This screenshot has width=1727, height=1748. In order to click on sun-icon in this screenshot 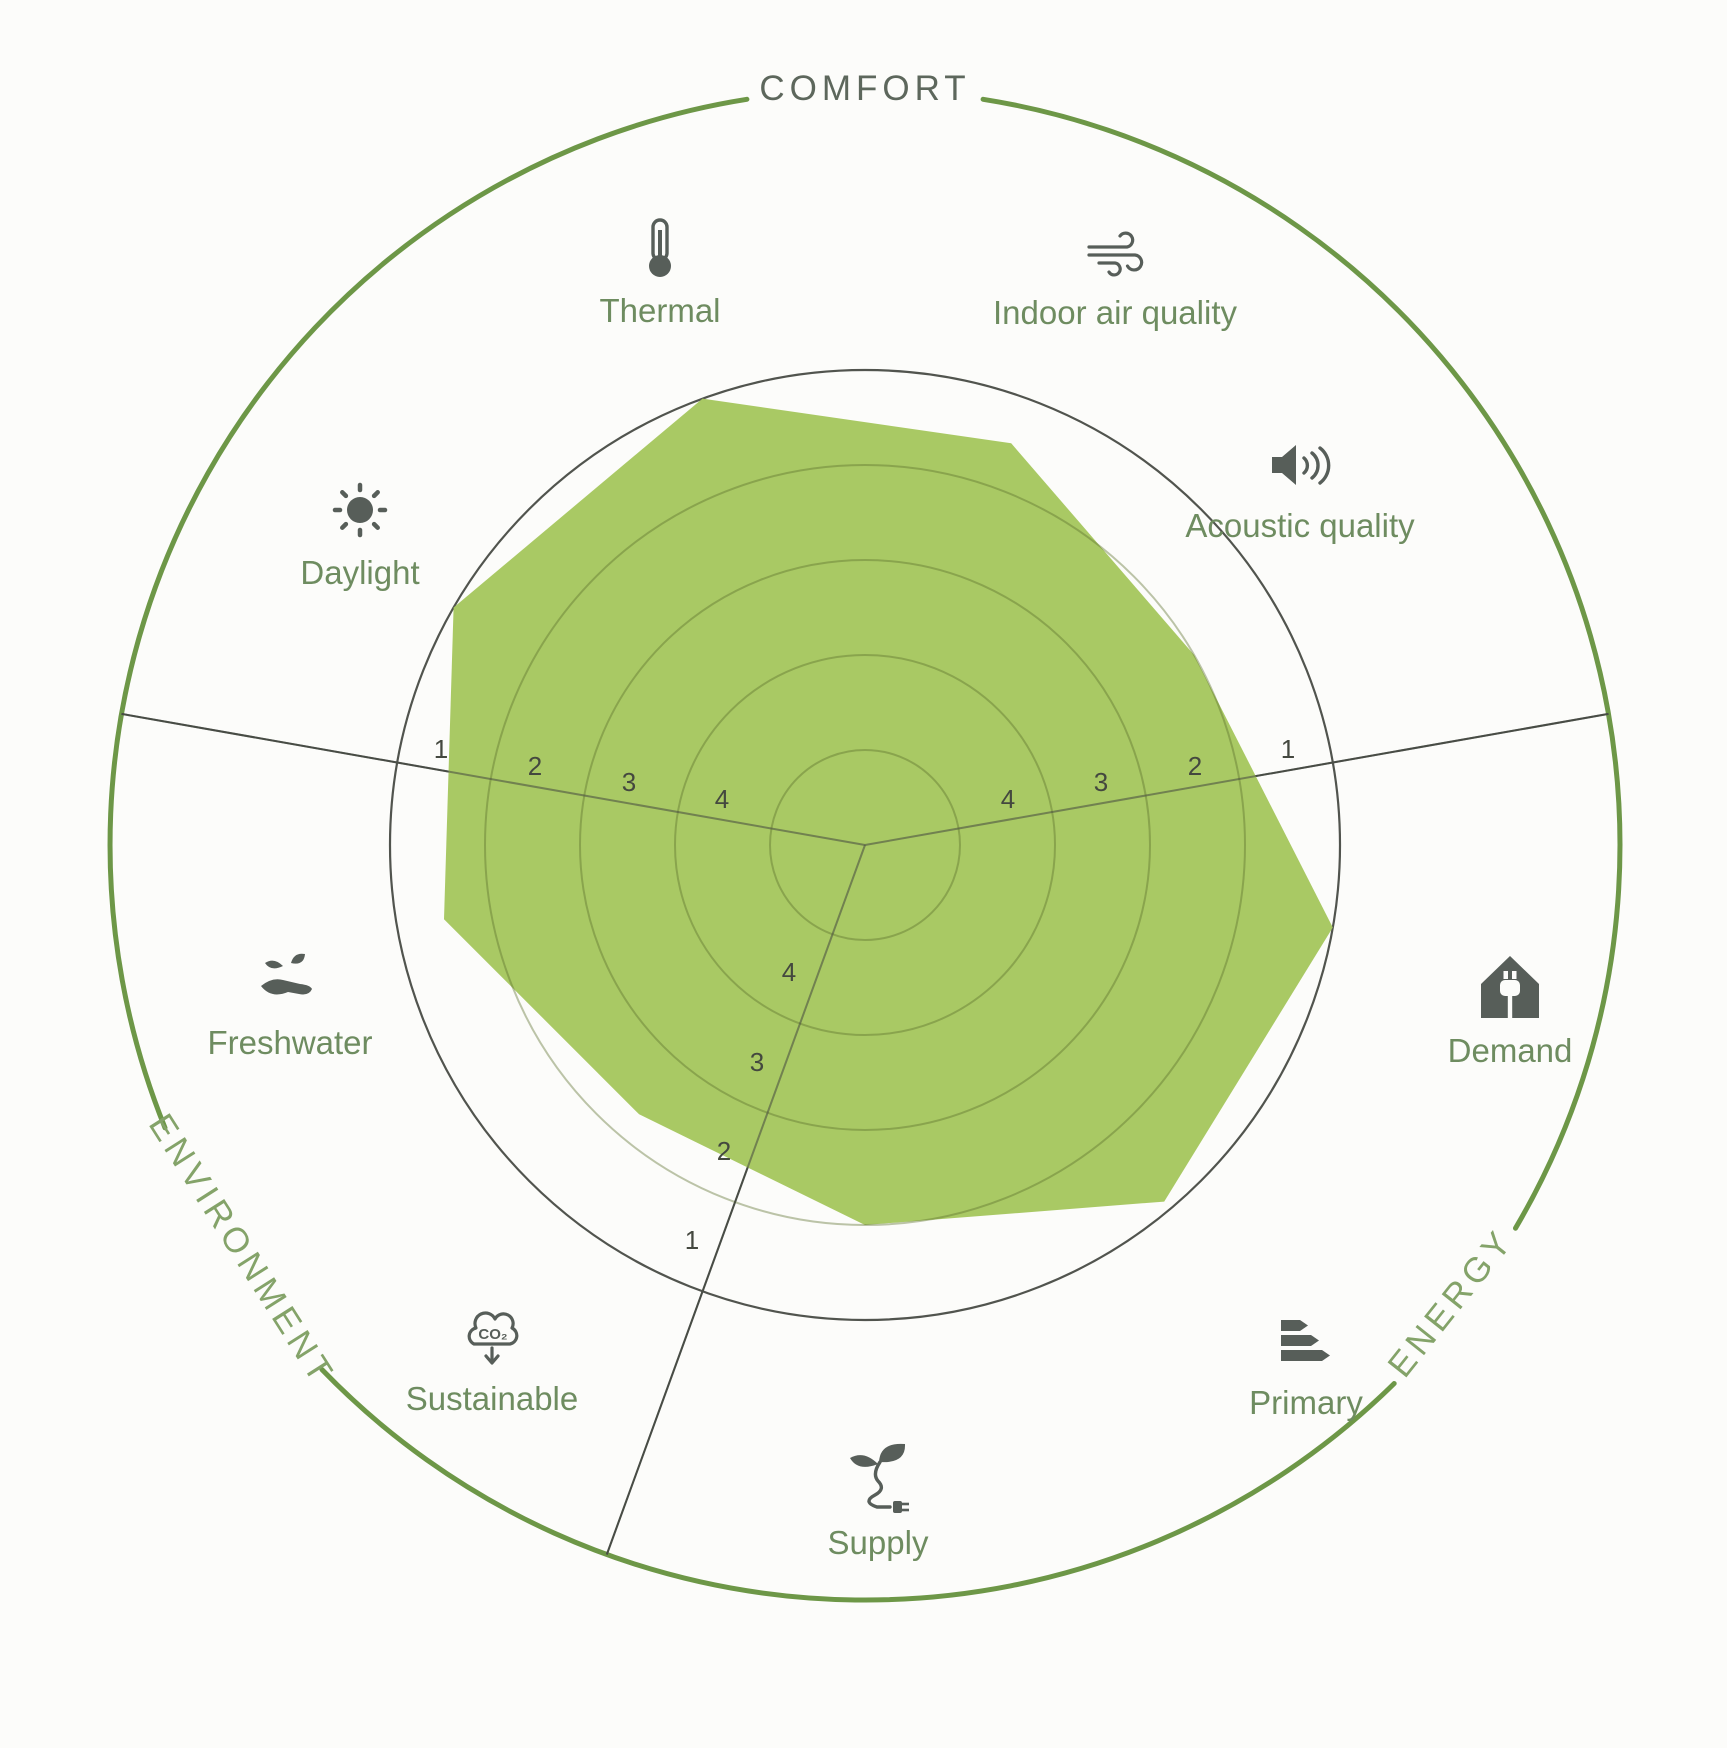, I will do `click(360, 510)`.